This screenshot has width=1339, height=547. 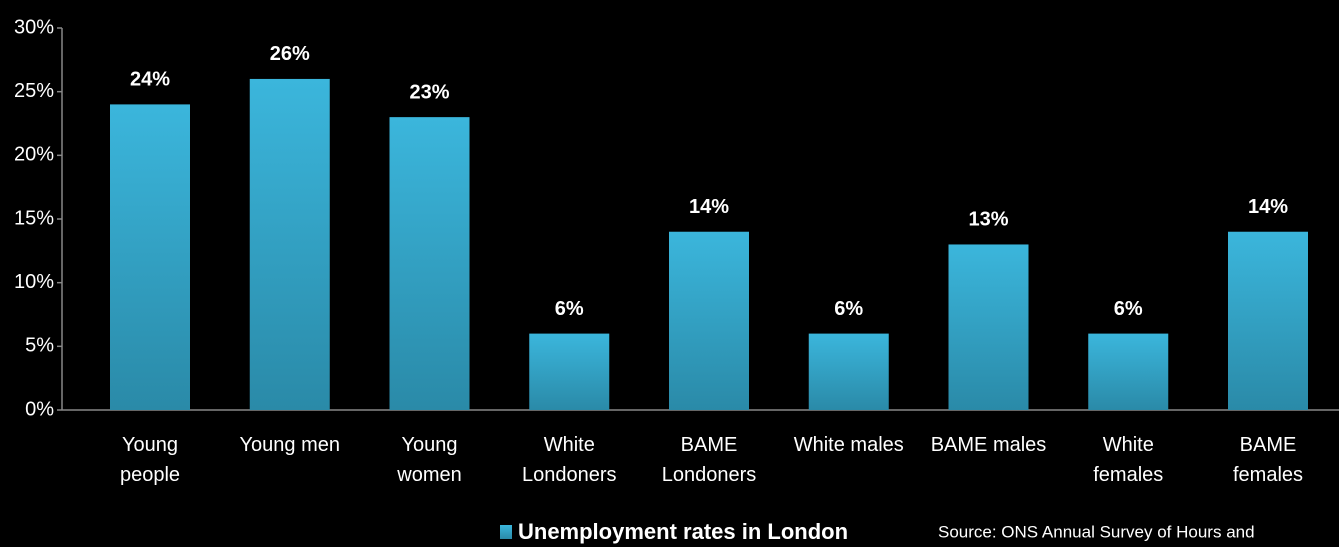 I want to click on legend-label: Unemployment rates in London, so click(x=683, y=531).